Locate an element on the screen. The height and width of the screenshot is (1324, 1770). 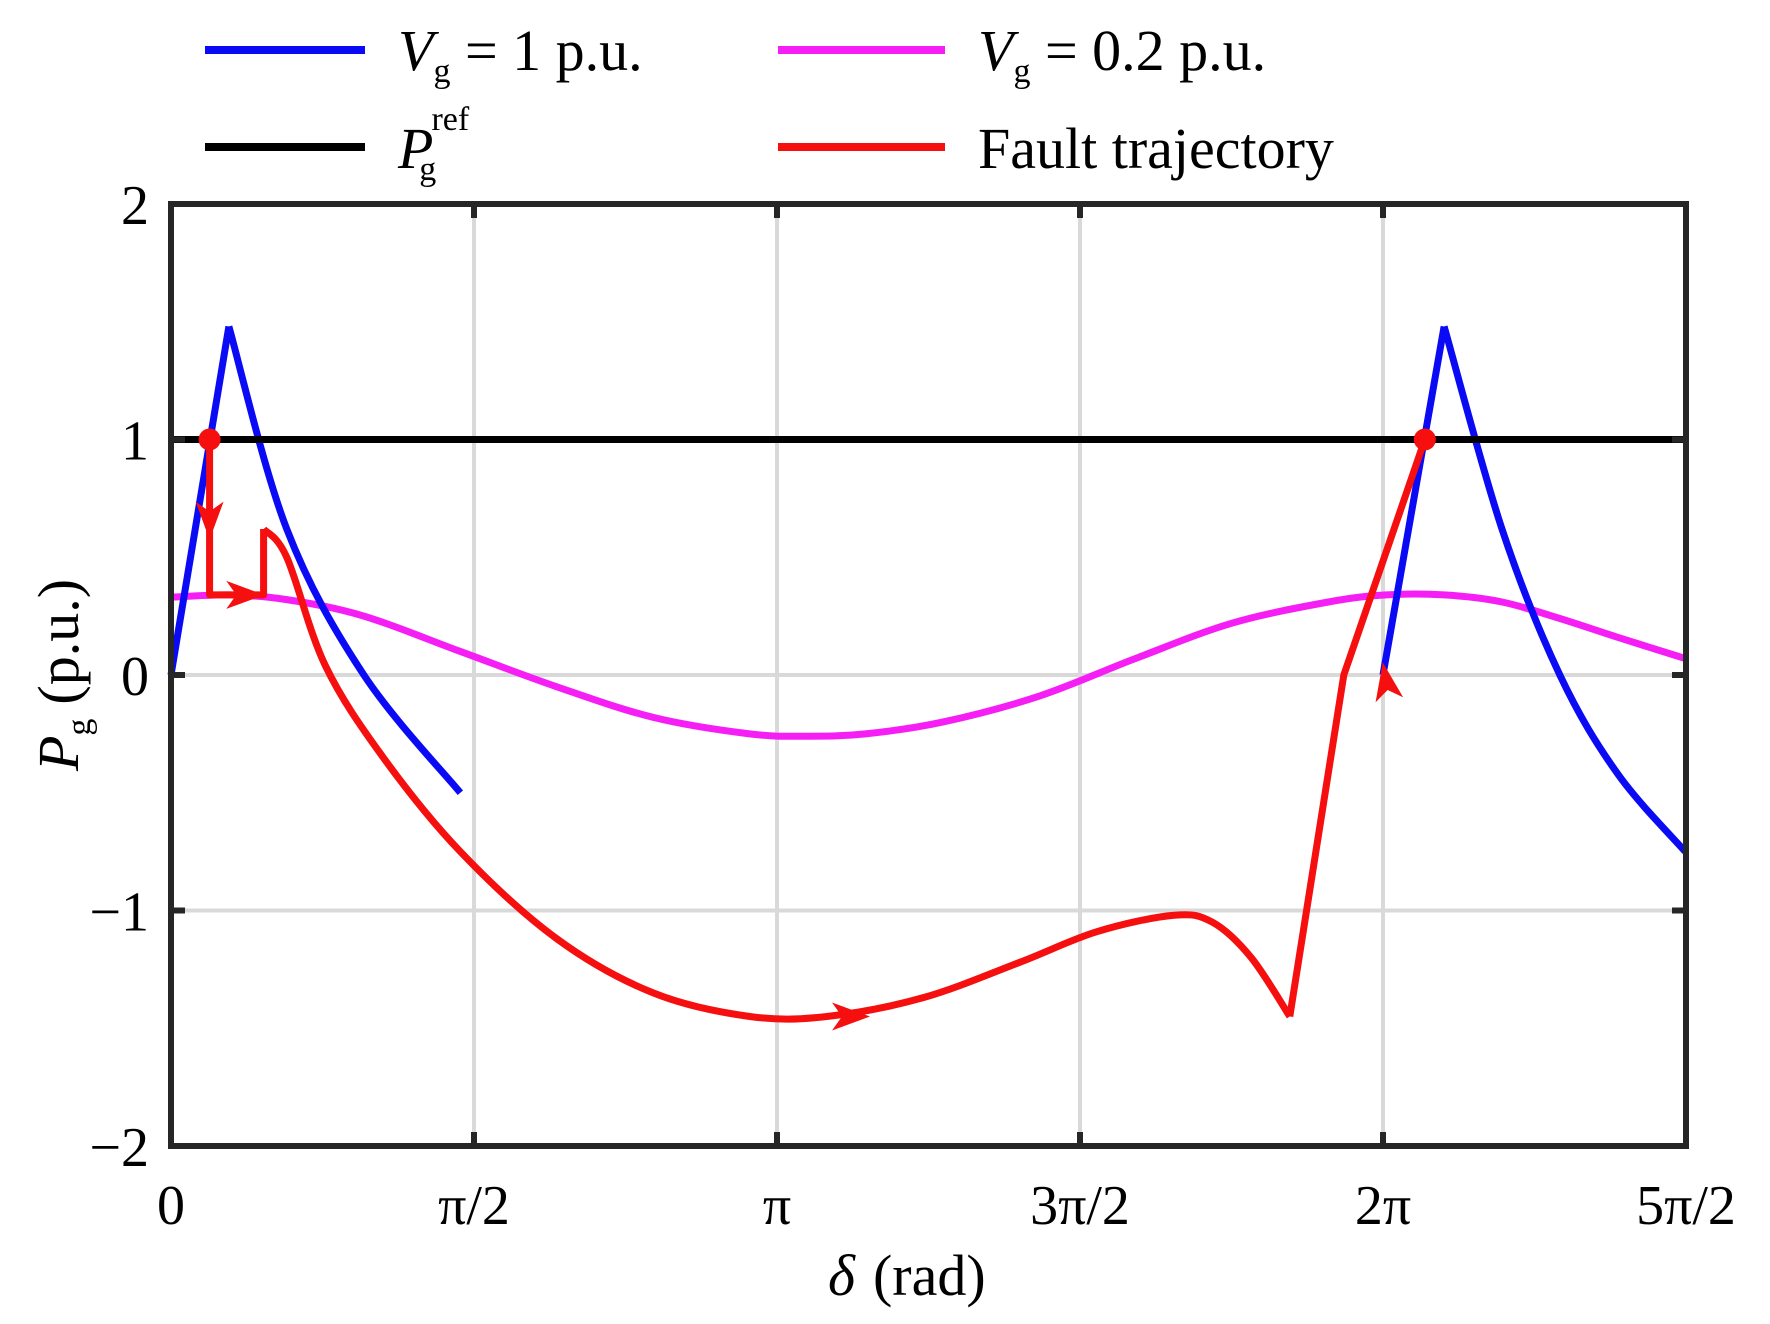
x-tick-label: 2π is located at coordinates (1383, 1206).